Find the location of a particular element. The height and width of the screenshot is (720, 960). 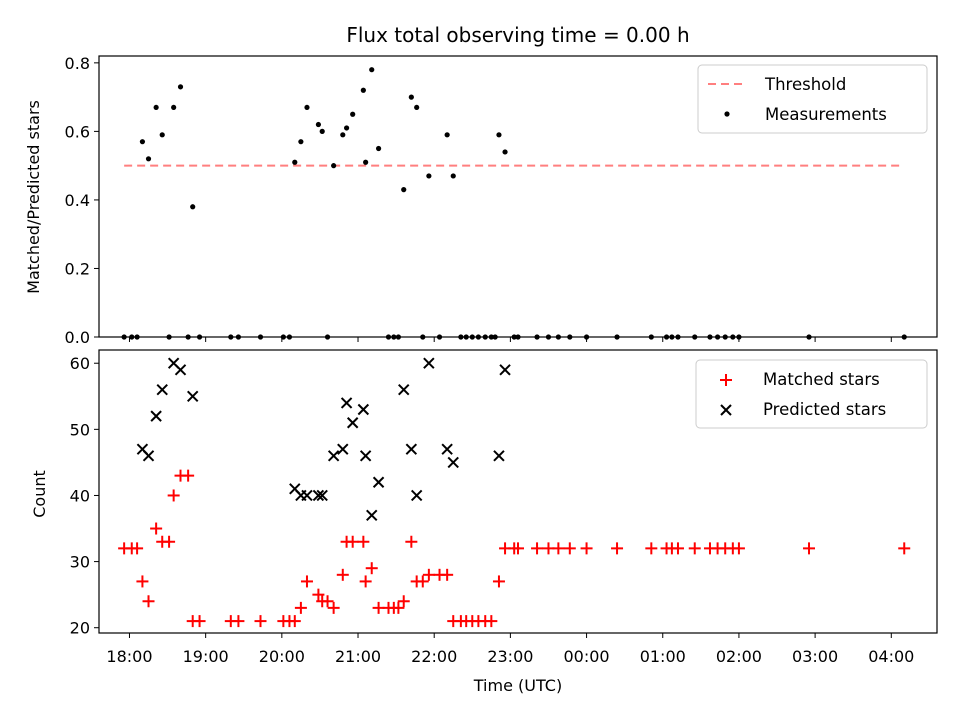

top-y-axis-label: Matched/Predicted stars is located at coordinates (33, 197).